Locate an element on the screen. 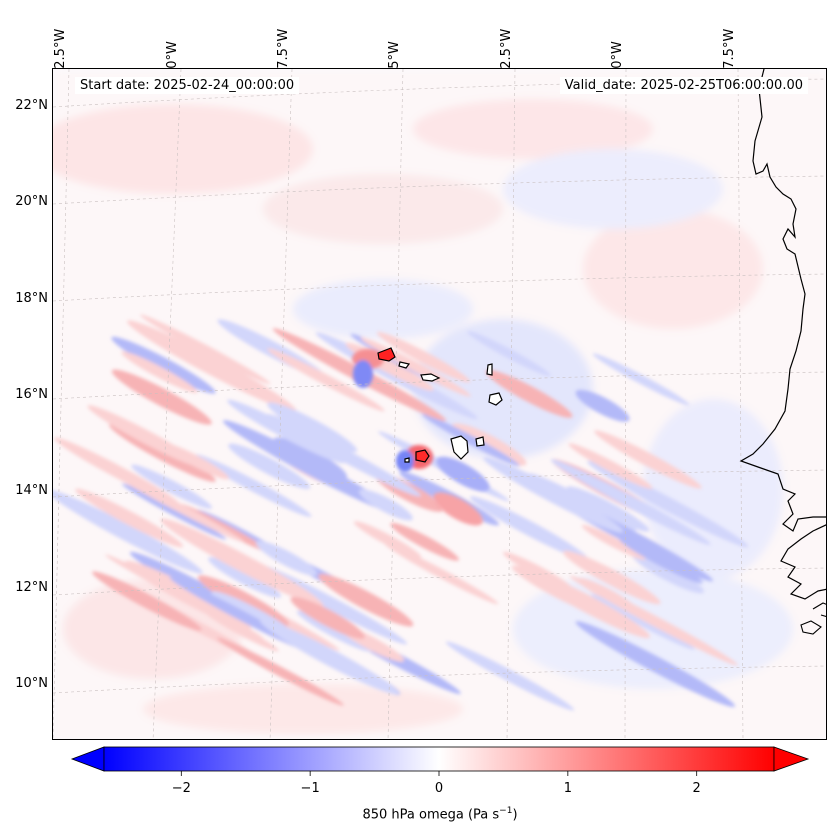  colorbar-extend-min is located at coordinates (87, 759).